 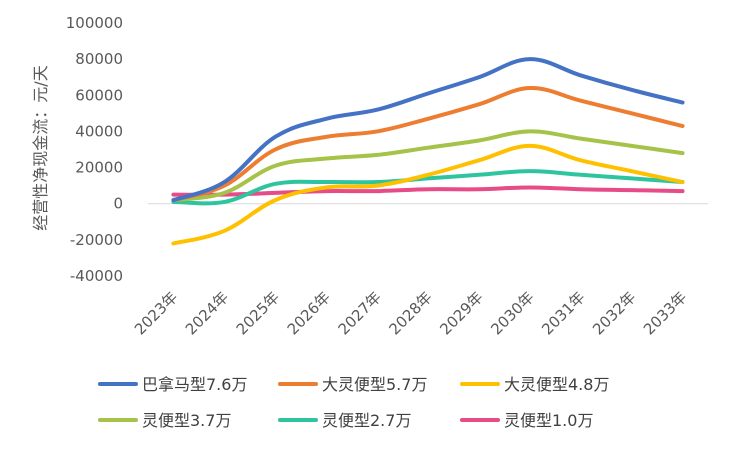 I want to click on y-tick-label: -20000, so click(x=96, y=240).